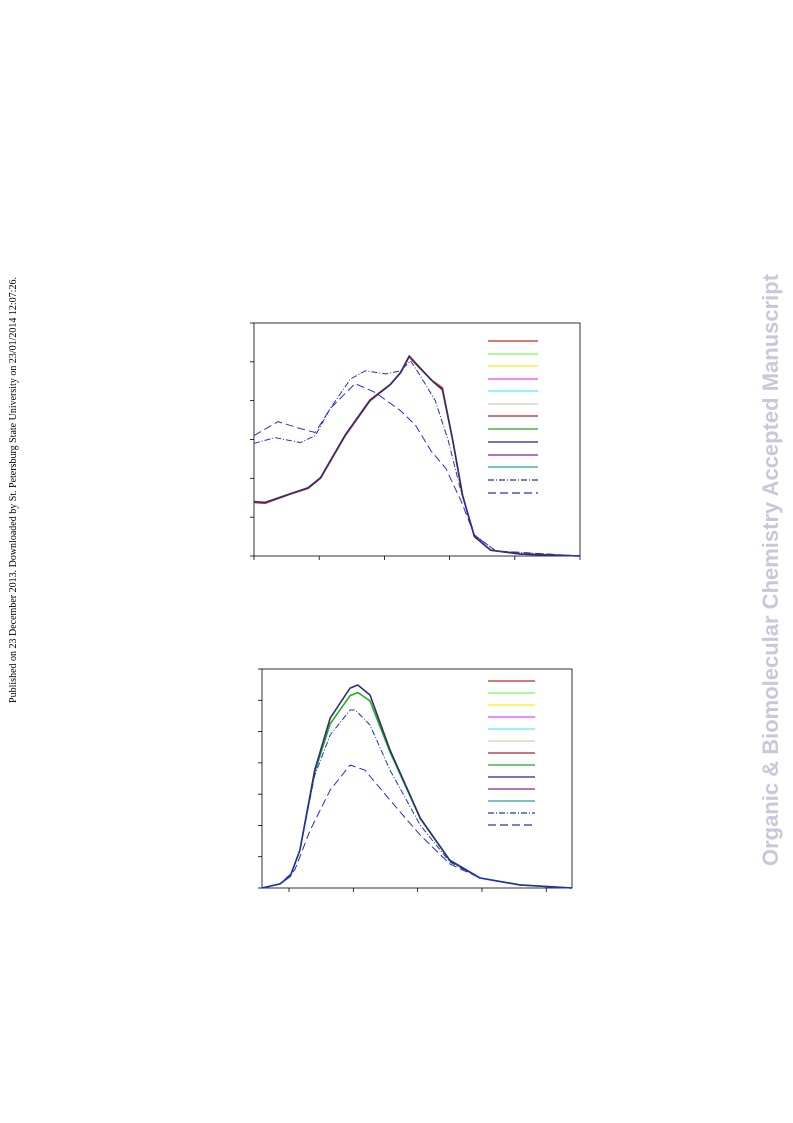 The width and height of the screenshot is (793, 1123). I want to click on legend-swatches, so click(513, 583).